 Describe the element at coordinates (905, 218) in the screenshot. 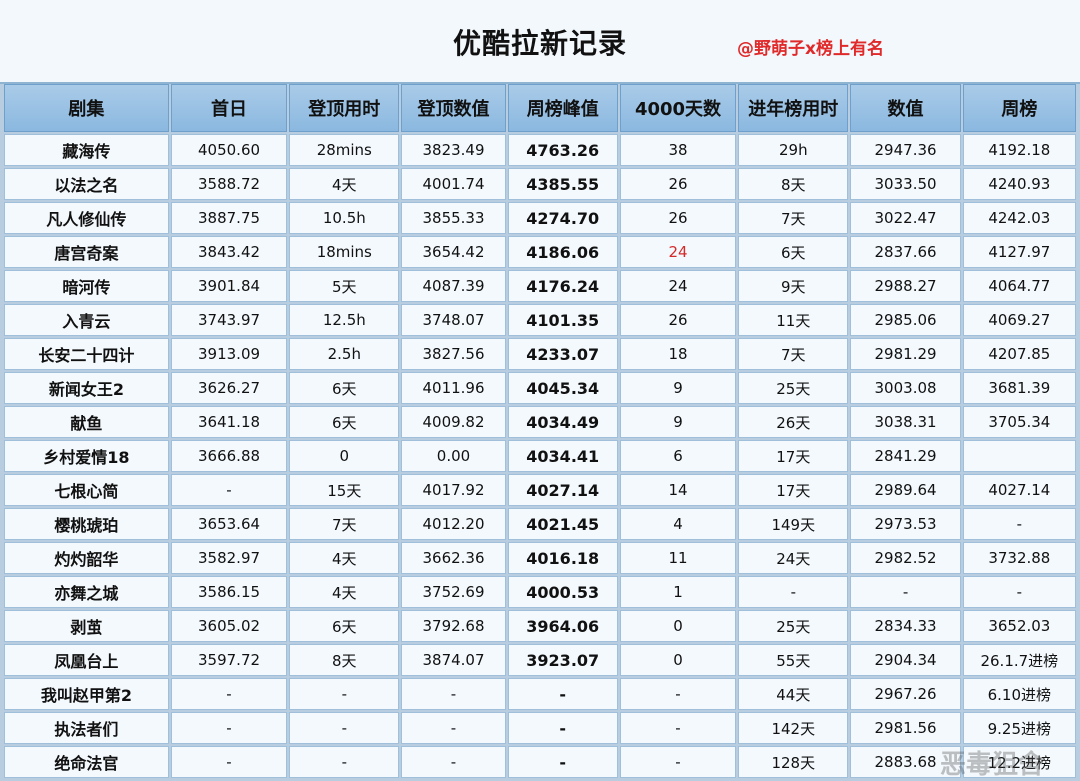

I see `table-cell: 3022.47` at that location.